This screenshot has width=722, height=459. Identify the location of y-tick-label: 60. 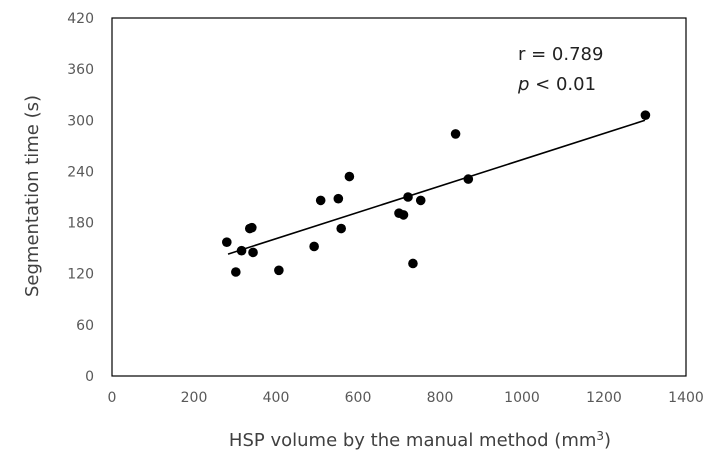
(85, 326).